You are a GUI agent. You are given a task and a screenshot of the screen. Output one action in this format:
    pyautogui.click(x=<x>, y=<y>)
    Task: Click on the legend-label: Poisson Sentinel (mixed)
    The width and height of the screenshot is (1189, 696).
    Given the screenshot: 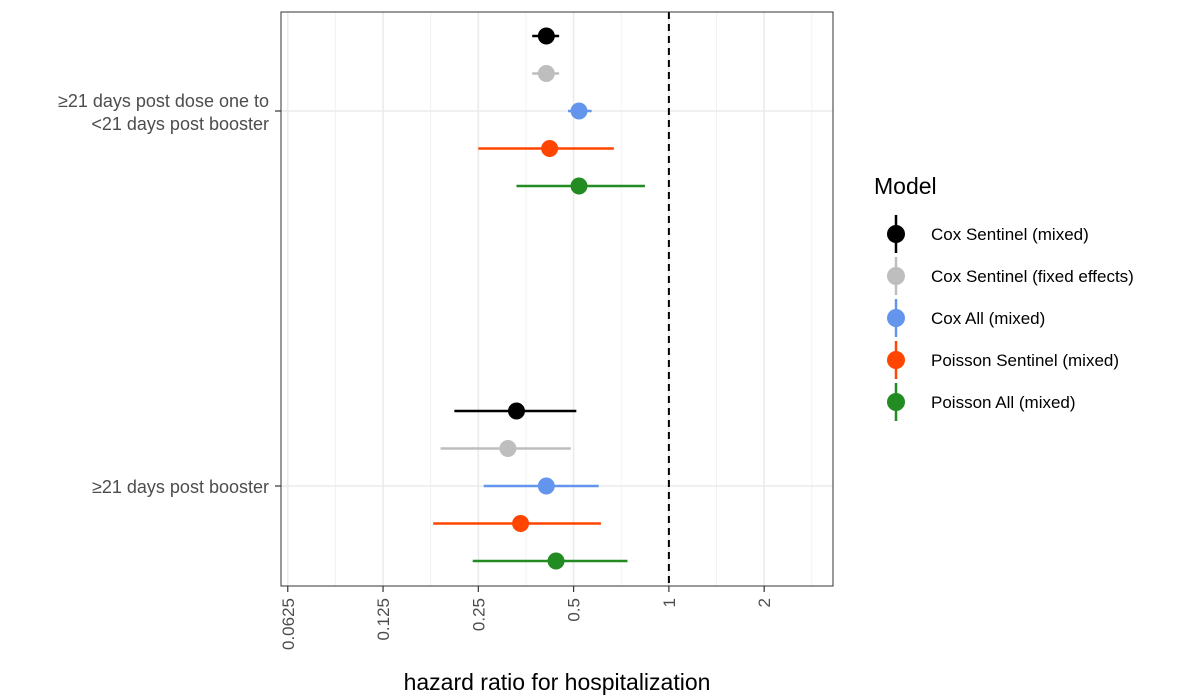 What is the action you would take?
    pyautogui.click(x=1025, y=360)
    